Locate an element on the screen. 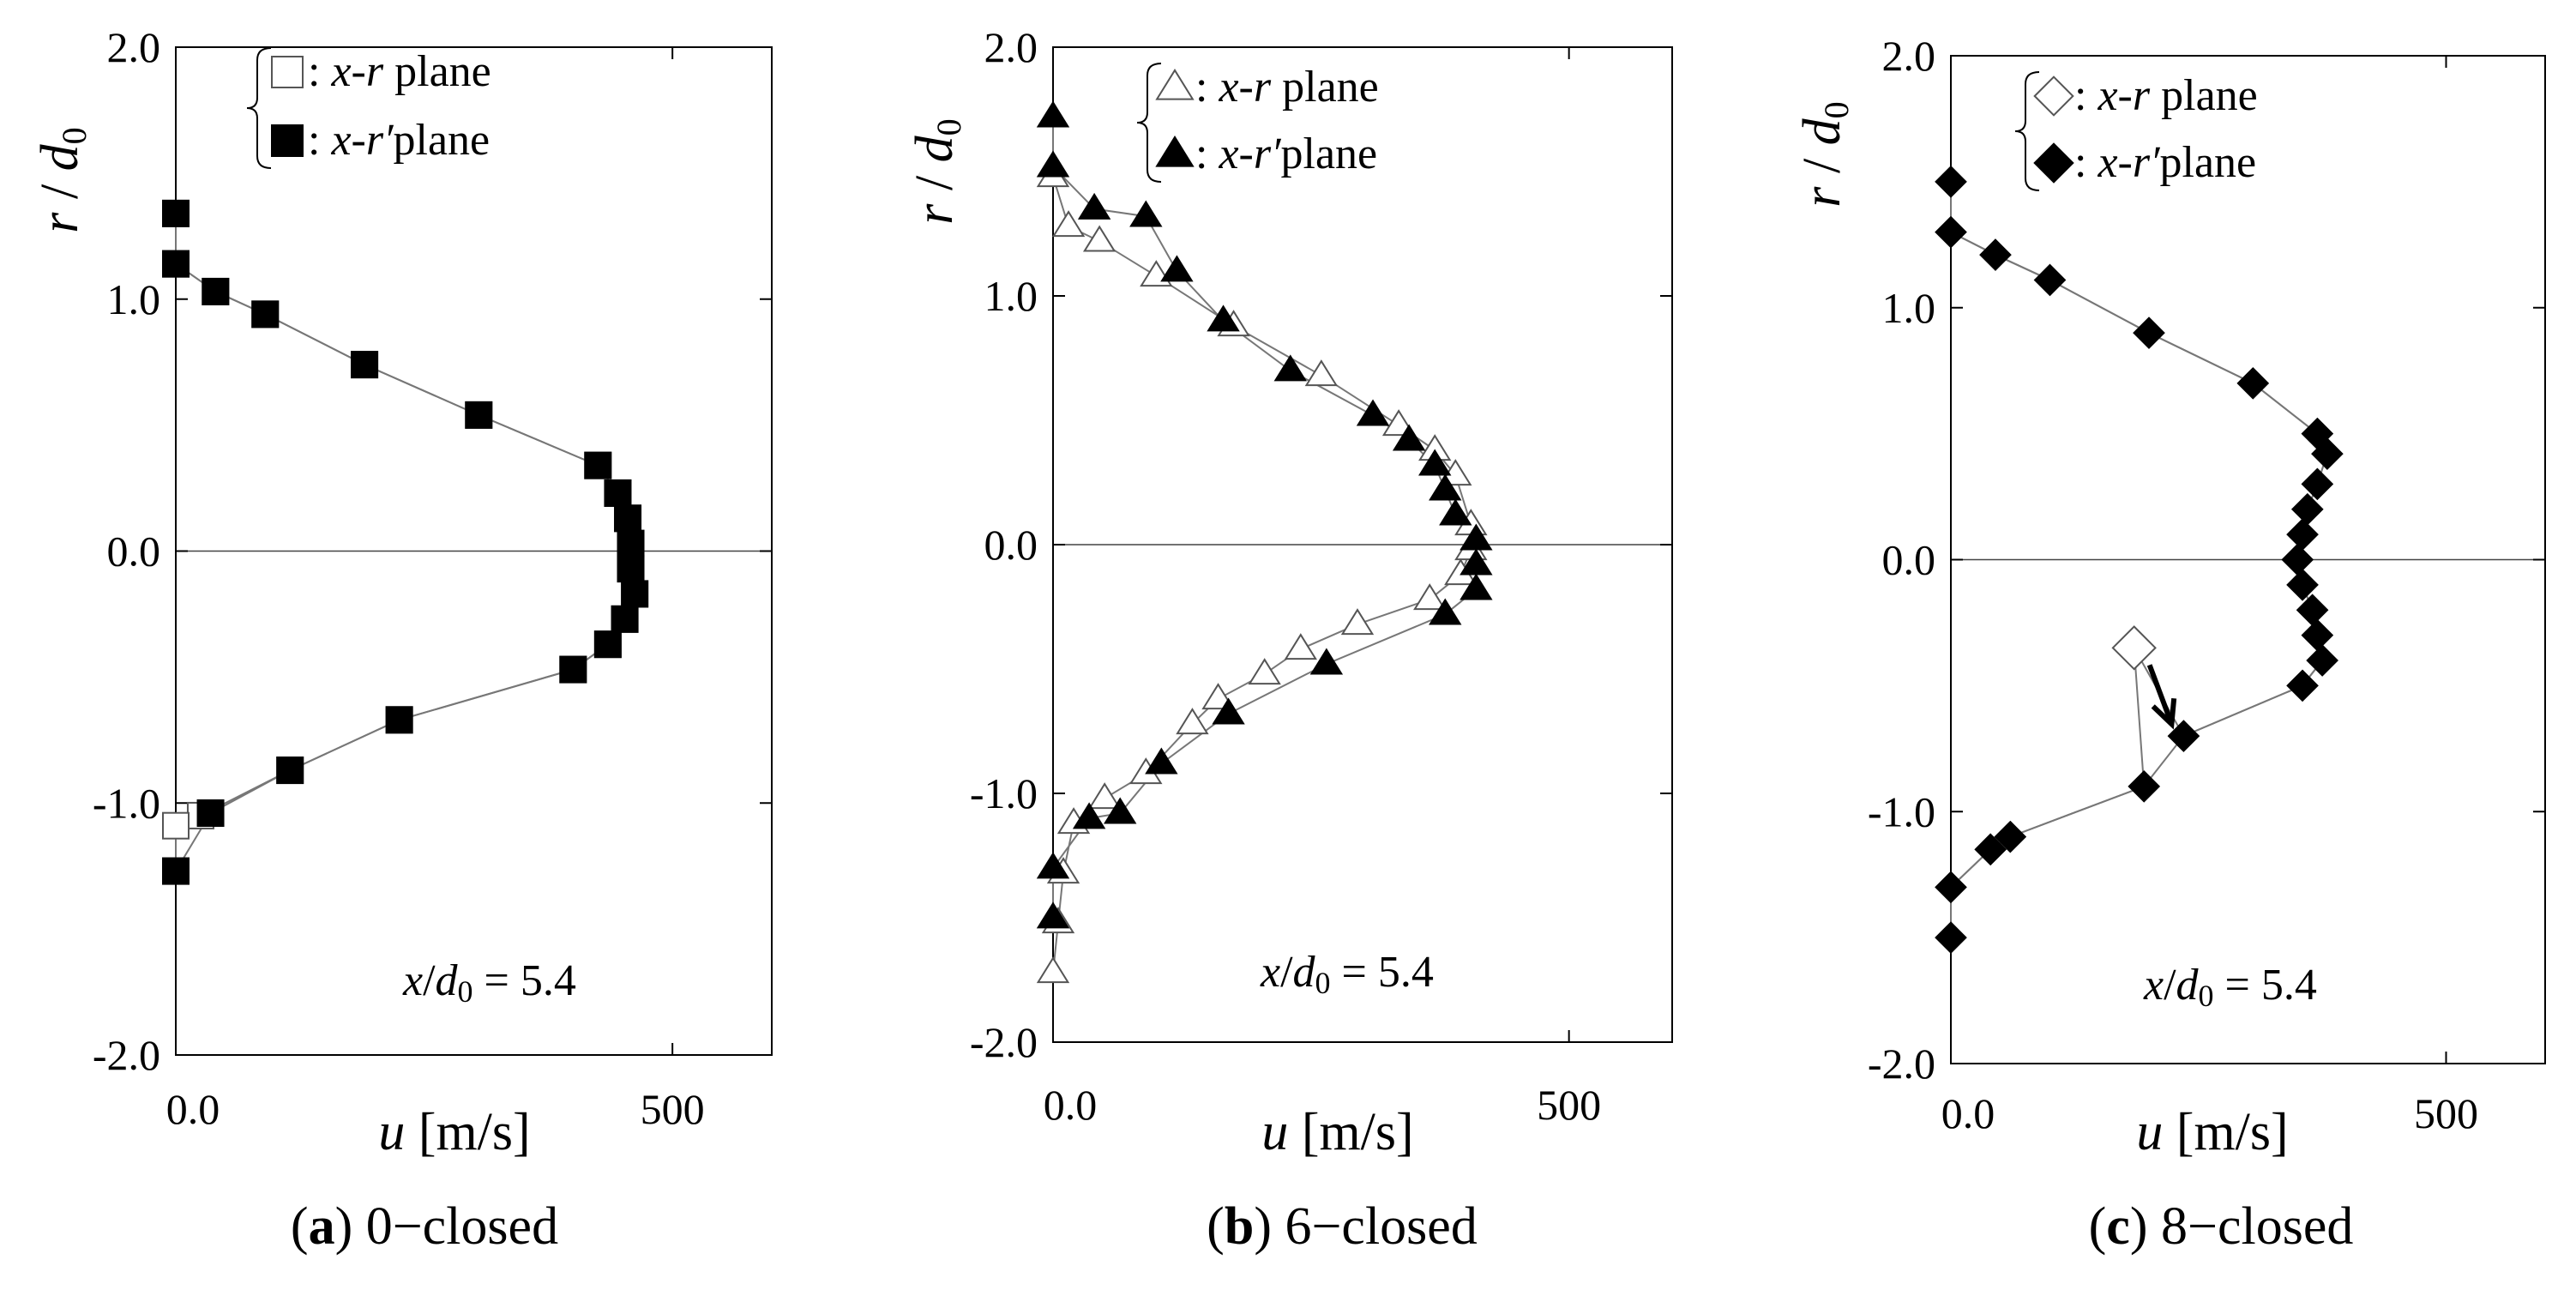  x-axis-label: u [m/s] is located at coordinates (454, 1132).